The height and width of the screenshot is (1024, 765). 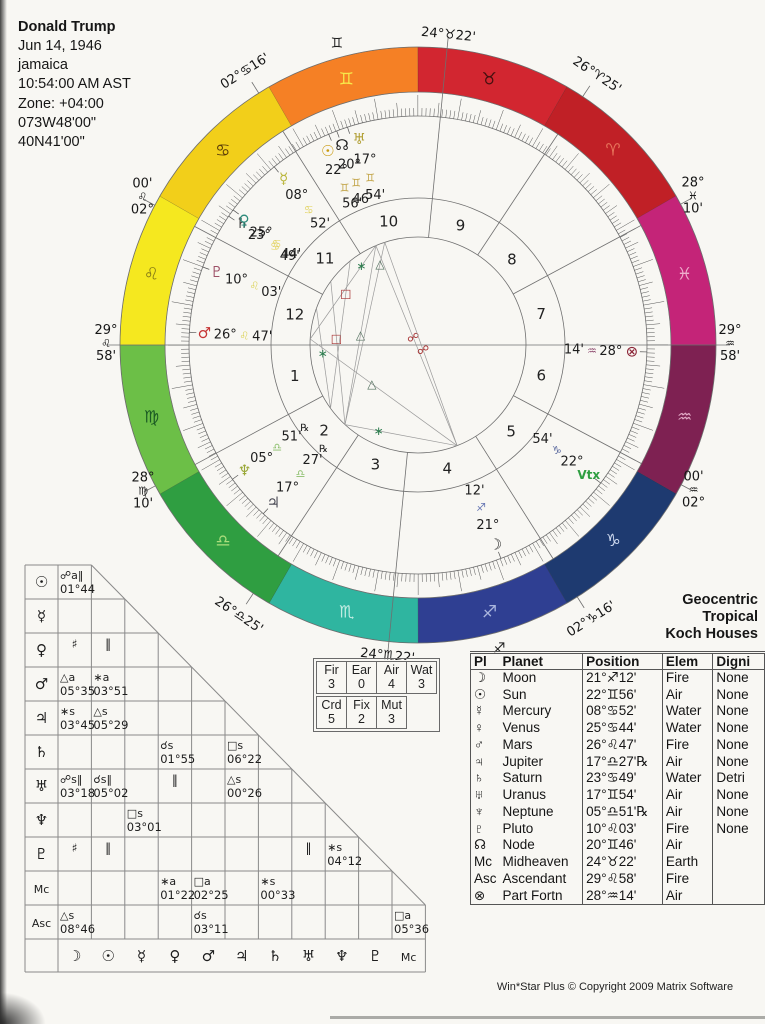 I want to click on cusp-label-h7: ♒, so click(x=730, y=343).